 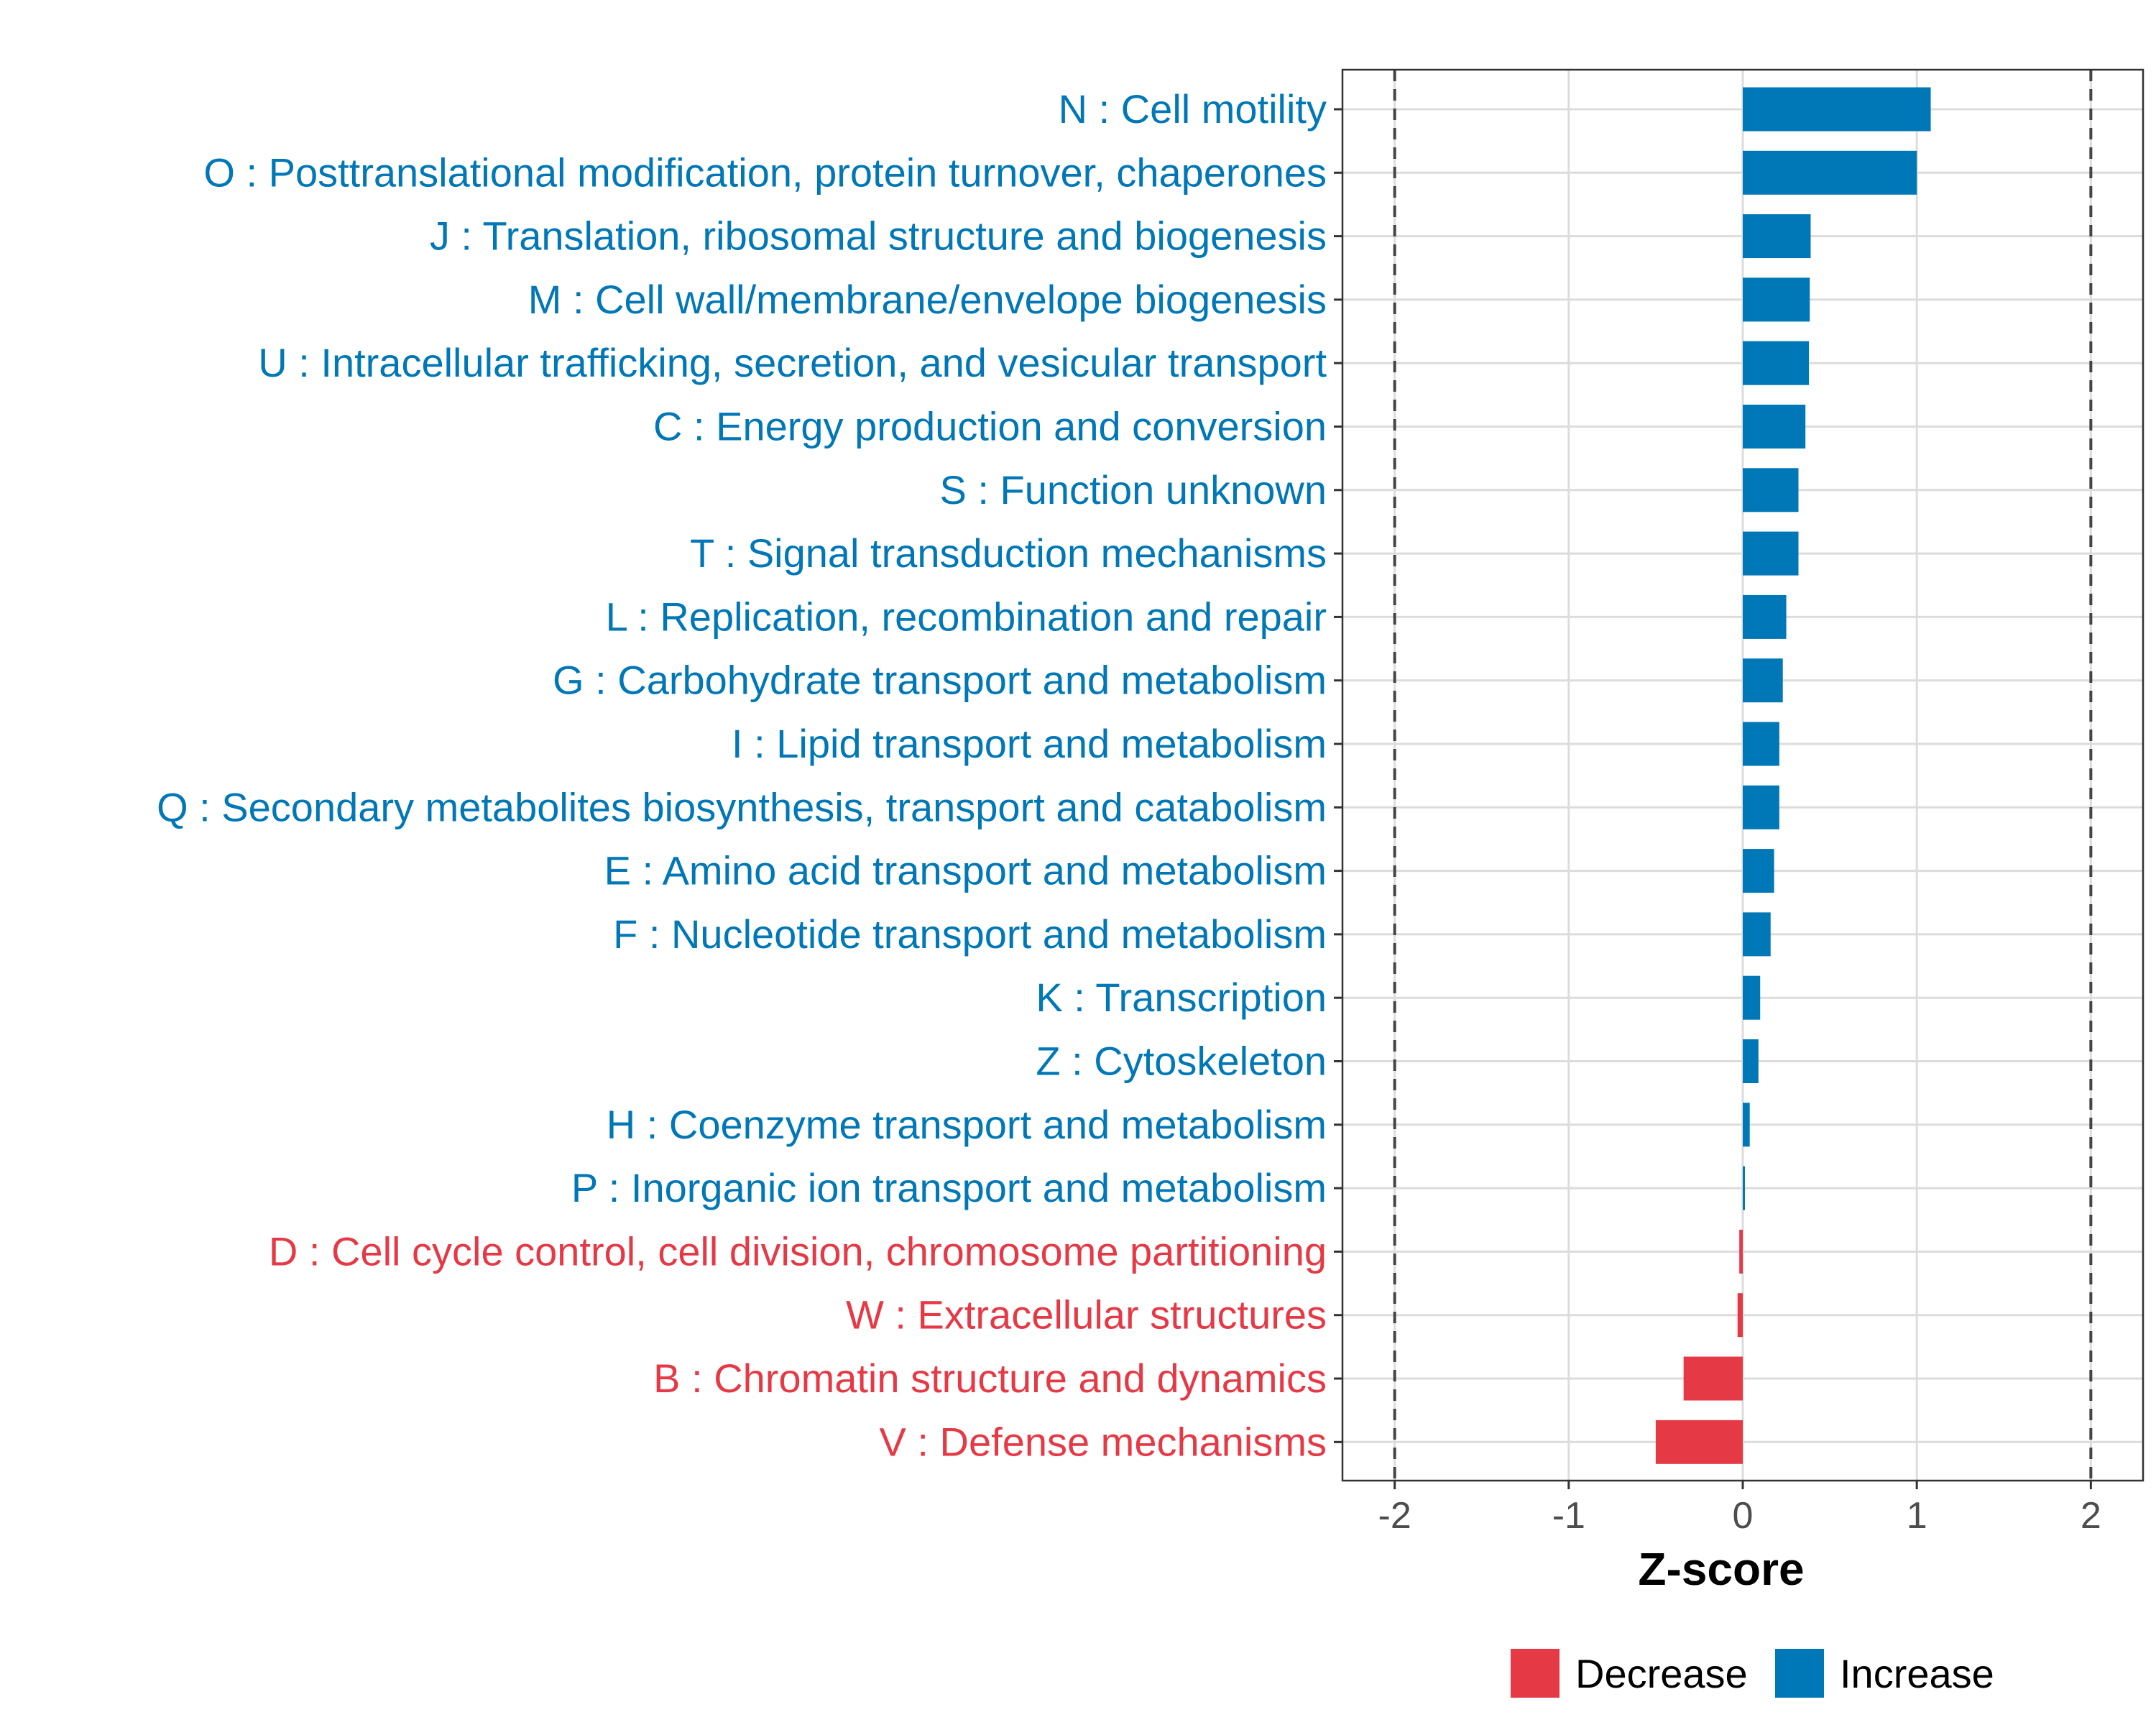 What do you see at coordinates (1917, 1516) in the screenshot?
I see `x-tick-label: 1` at bounding box center [1917, 1516].